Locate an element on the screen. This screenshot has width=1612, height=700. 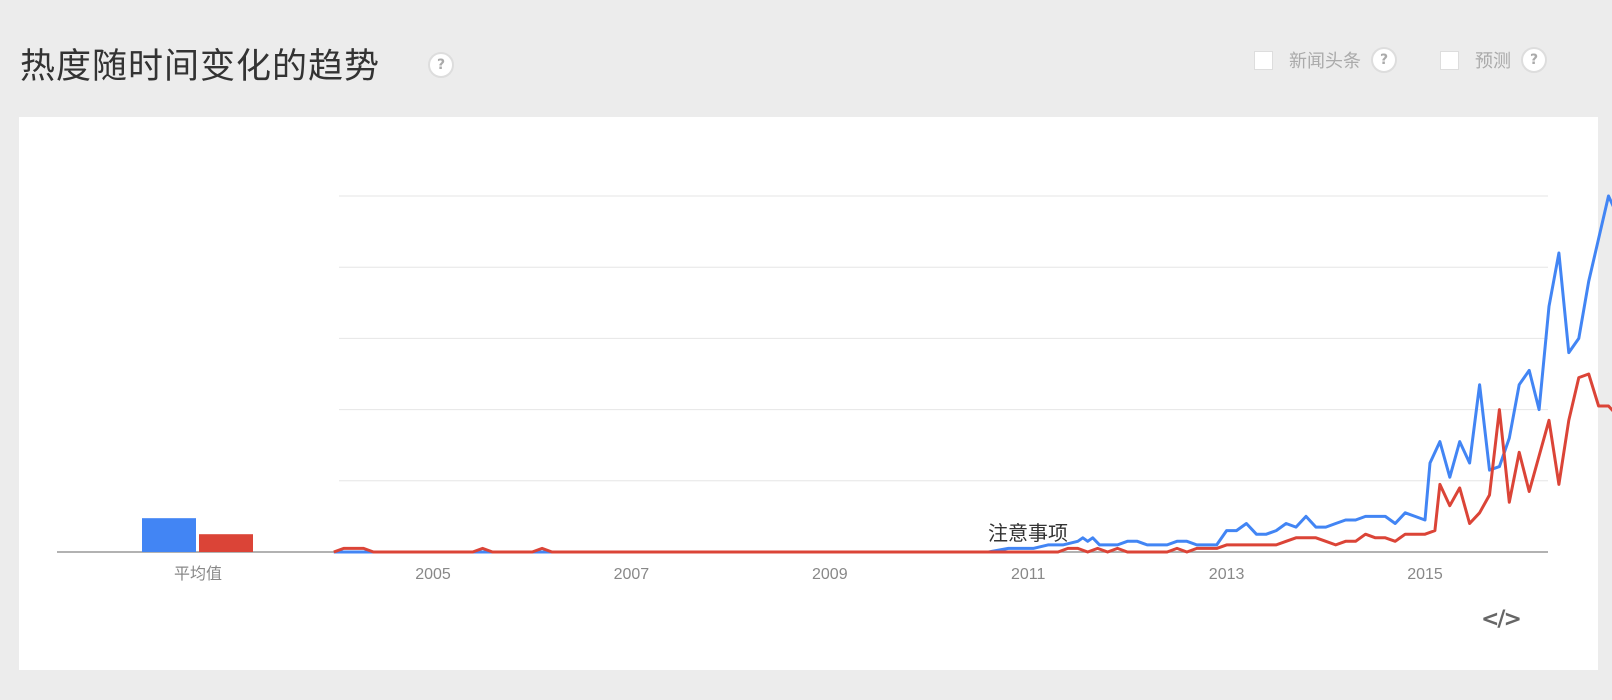
x-tick-label: 2005 is located at coordinates (433, 574).